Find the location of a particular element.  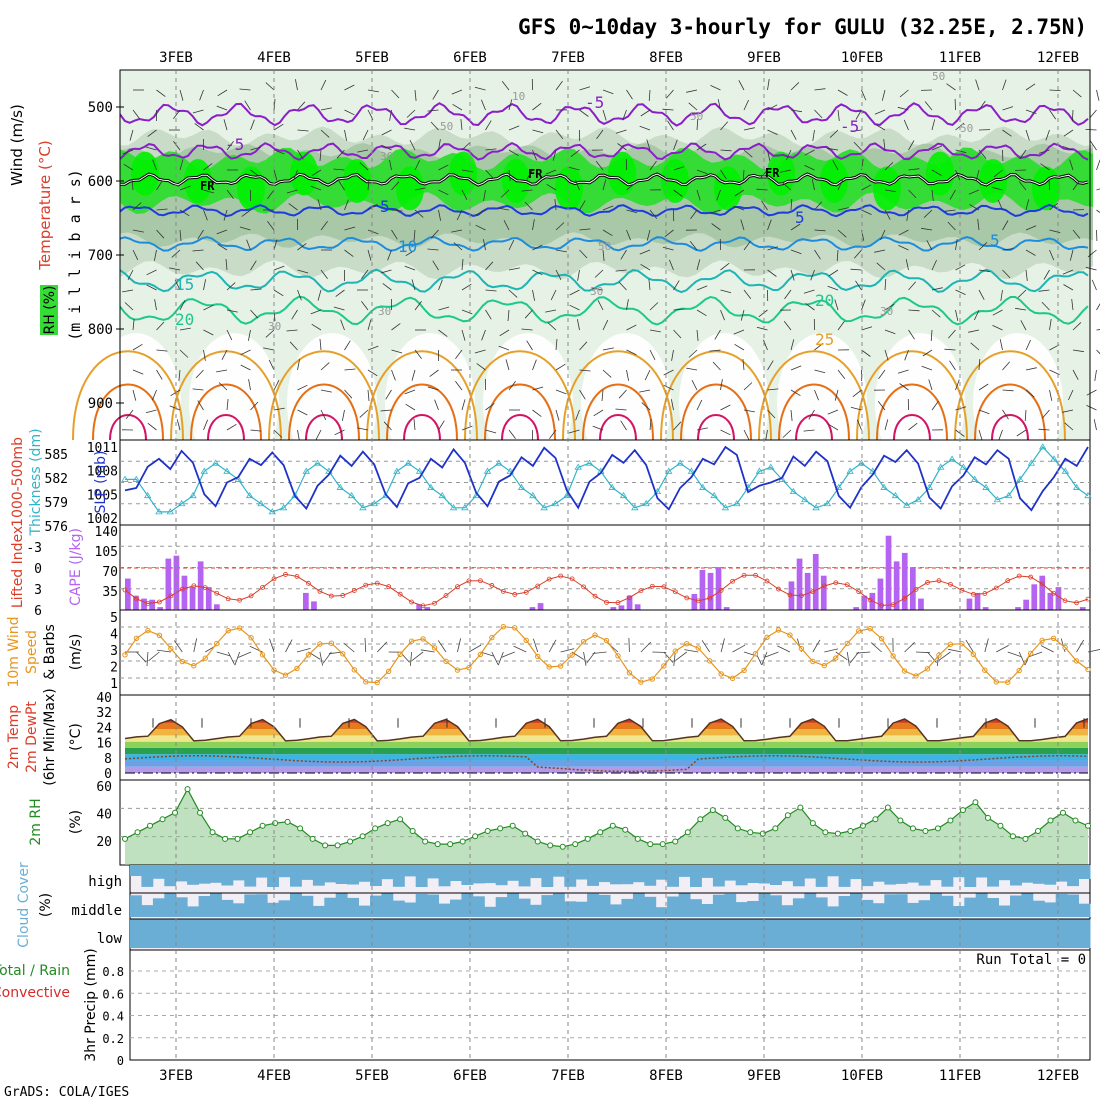

temperature-label: 15 is located at coordinates (184, 284).